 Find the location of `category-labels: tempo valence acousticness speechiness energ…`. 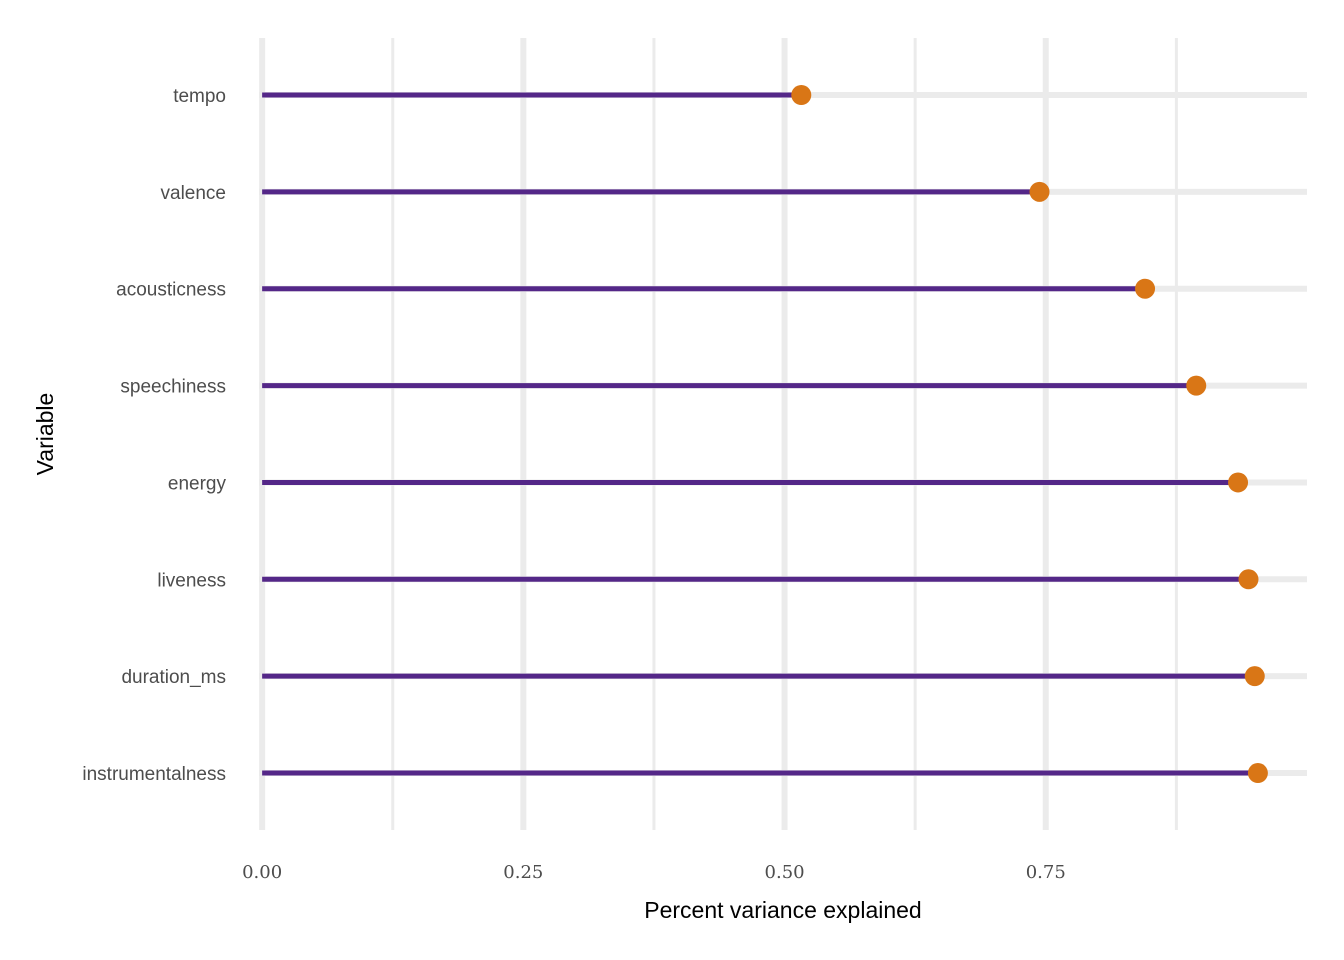

category-labels: tempo valence acousticness speechiness energ… is located at coordinates (154, 435).